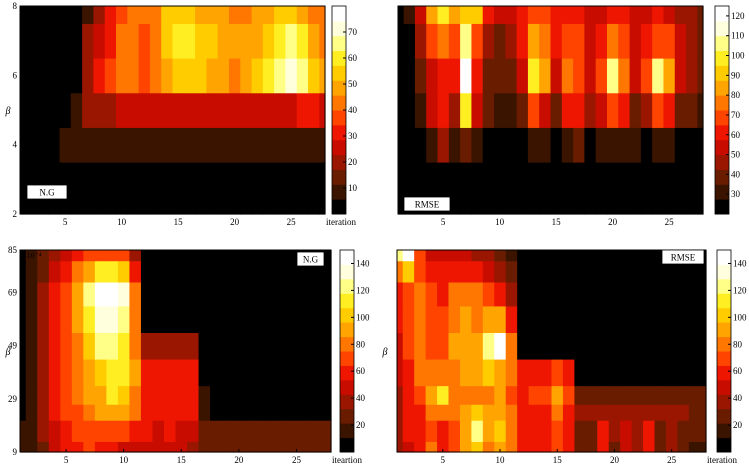  What do you see at coordinates (353, 110) in the screenshot?
I see `colorbar-tick-label: 40` at bounding box center [353, 110].